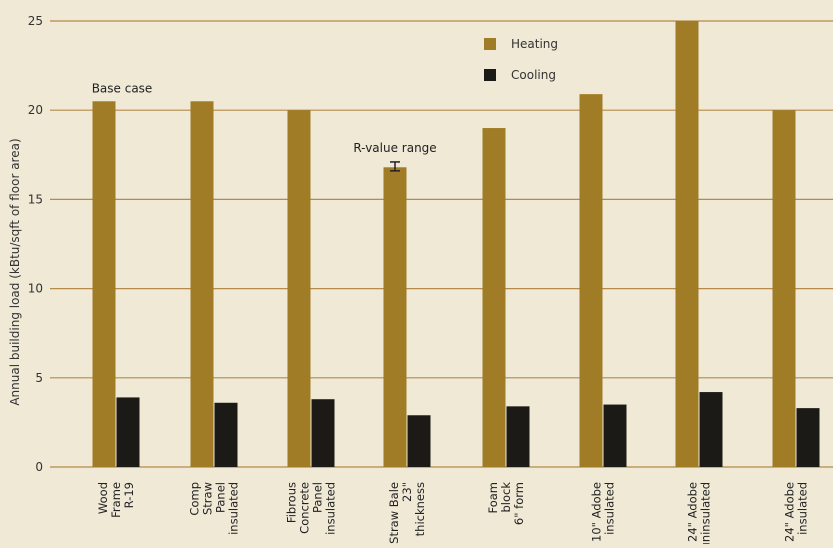  I want to click on annotation-label: Base case, so click(122, 88).